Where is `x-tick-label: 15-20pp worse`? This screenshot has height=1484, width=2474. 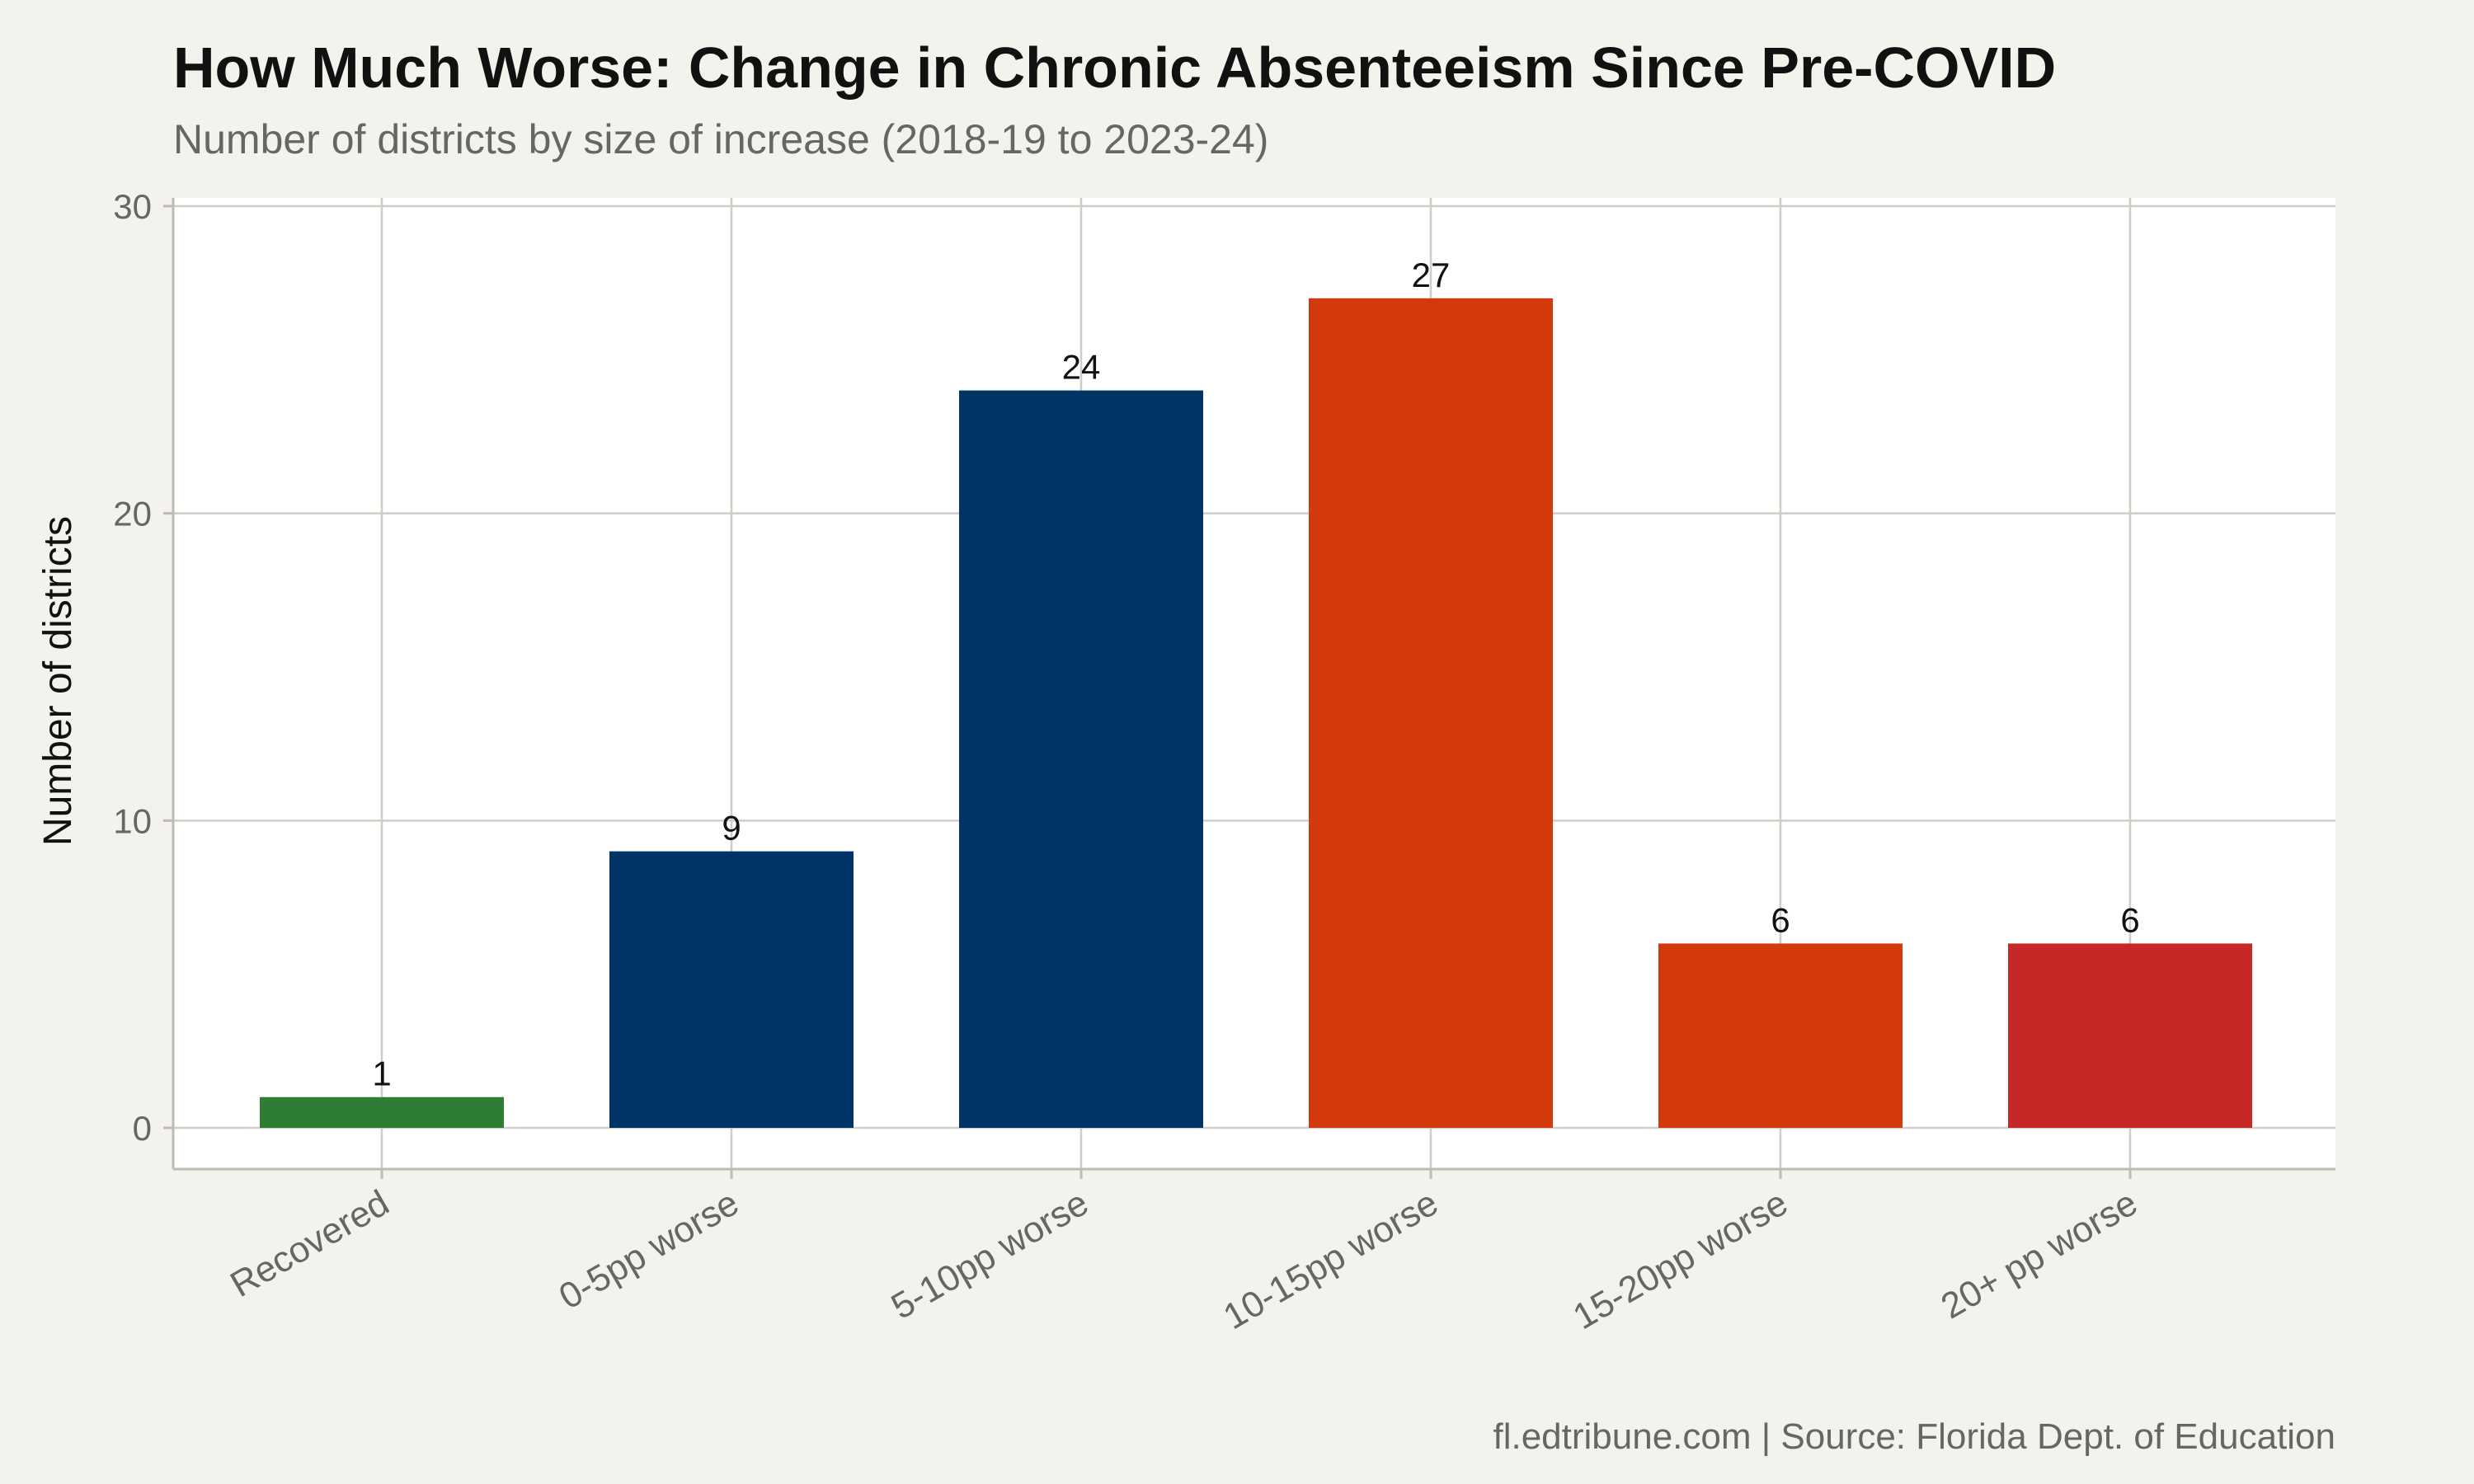 x-tick-label: 15-20pp worse is located at coordinates (1680, 1259).